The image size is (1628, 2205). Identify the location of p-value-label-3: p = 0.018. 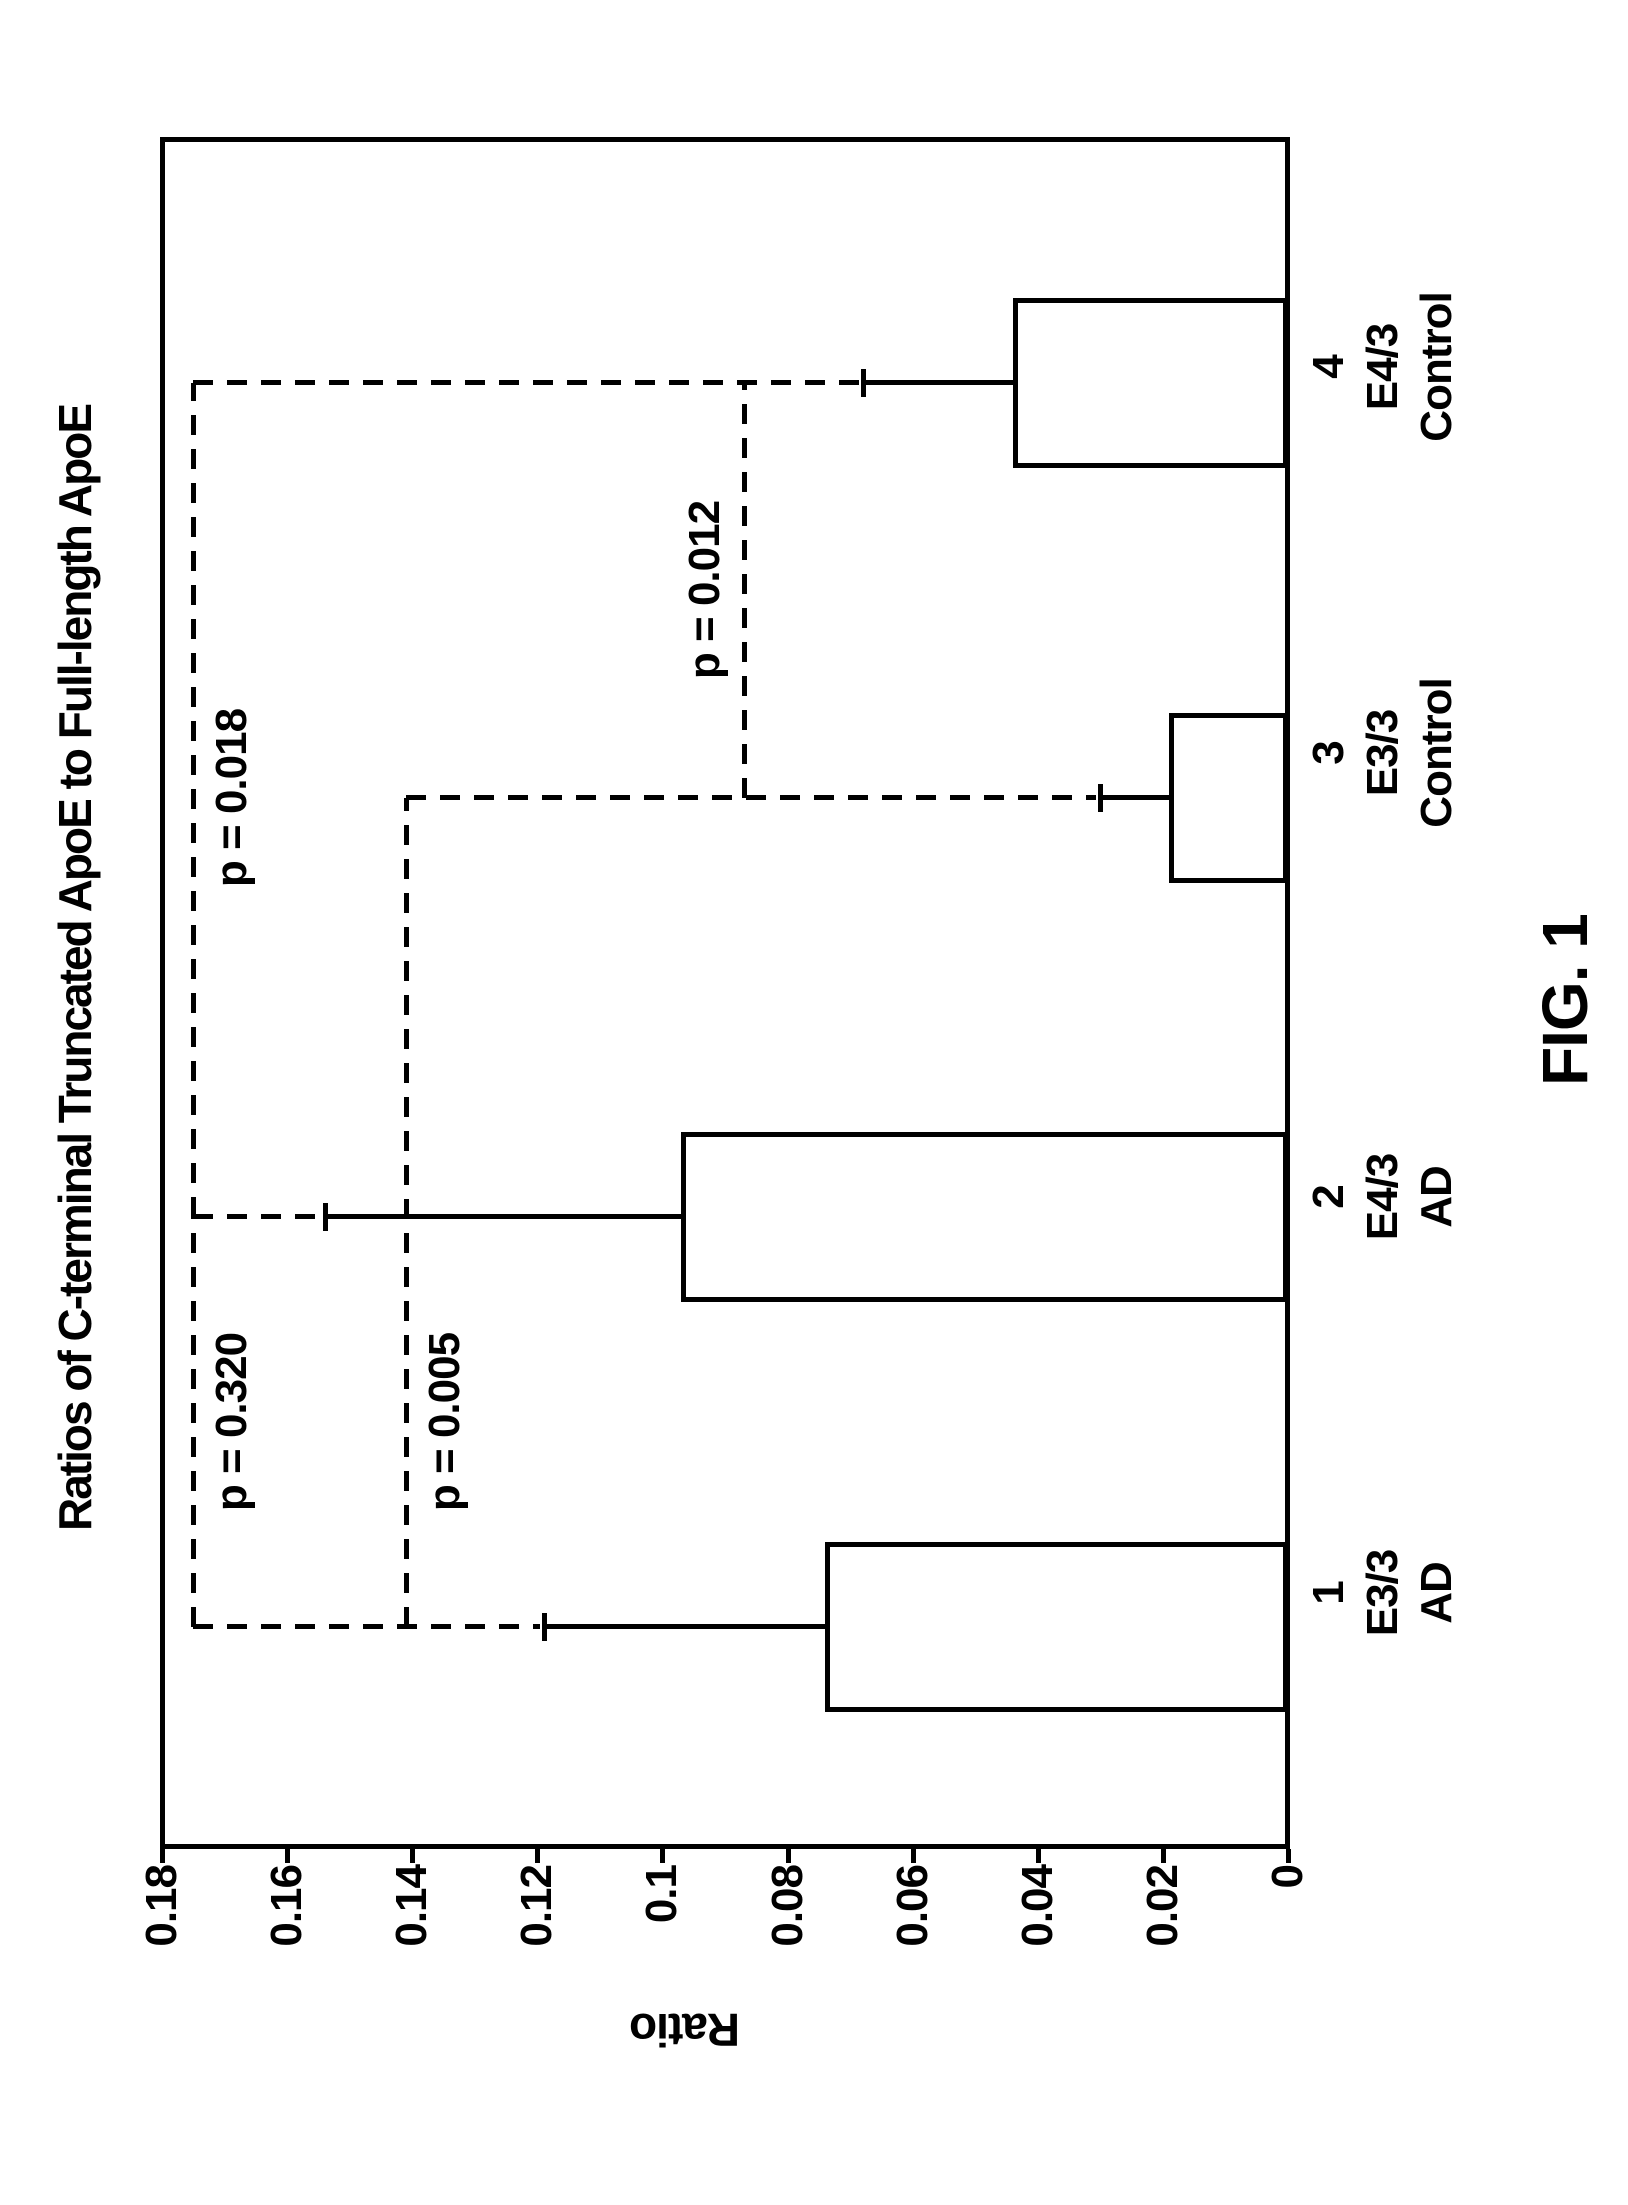
(232, 798).